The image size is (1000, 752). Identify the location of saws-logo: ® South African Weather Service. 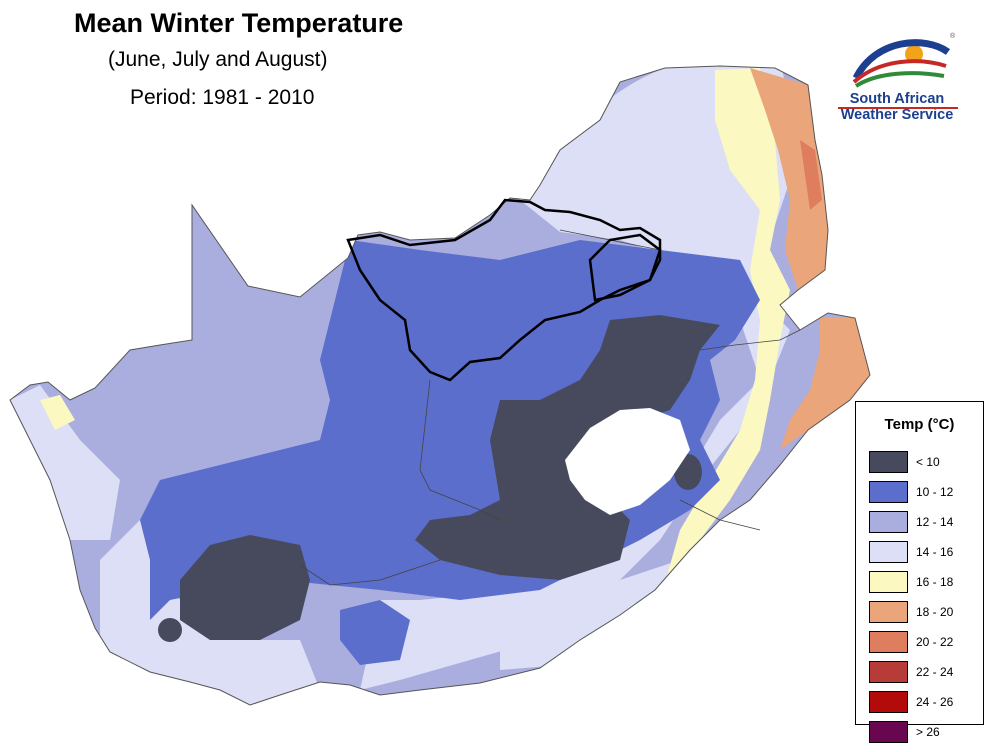
(901, 78).